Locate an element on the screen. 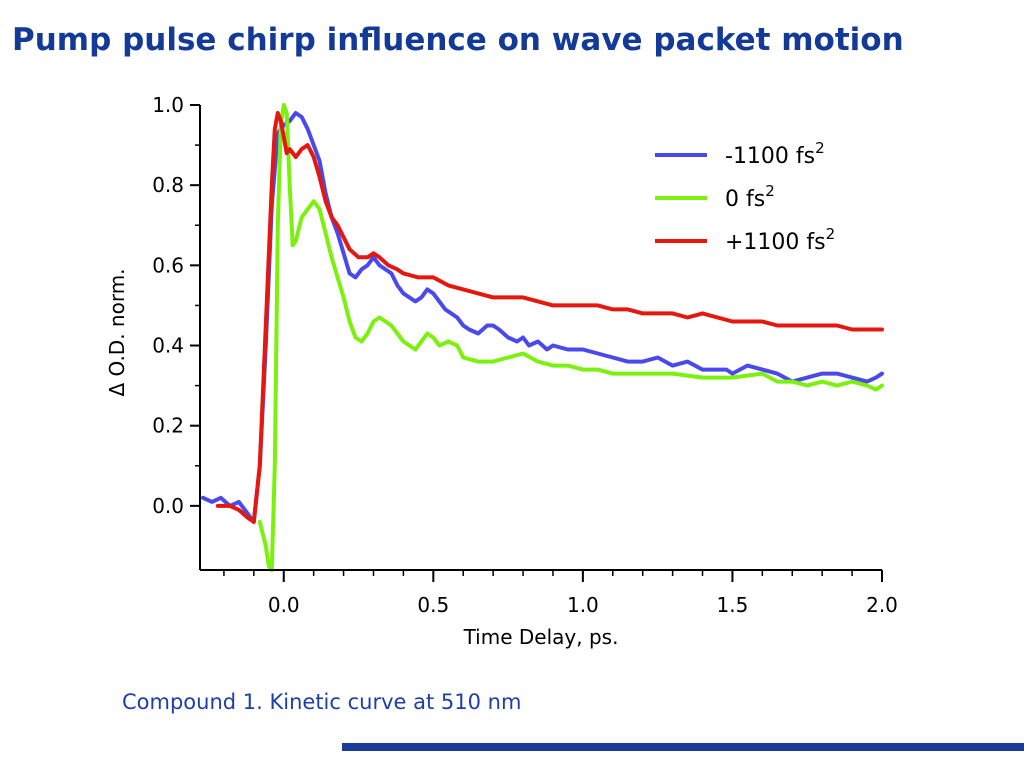  legend-label-0: -1100 fs2 is located at coordinates (775, 154).